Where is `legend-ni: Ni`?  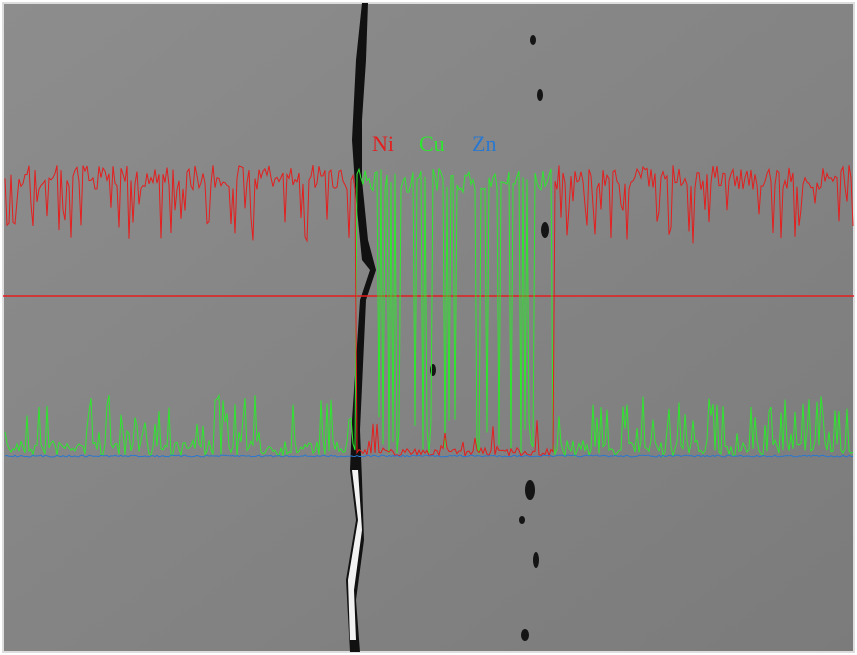
legend-ni: Ni is located at coordinates (383, 143).